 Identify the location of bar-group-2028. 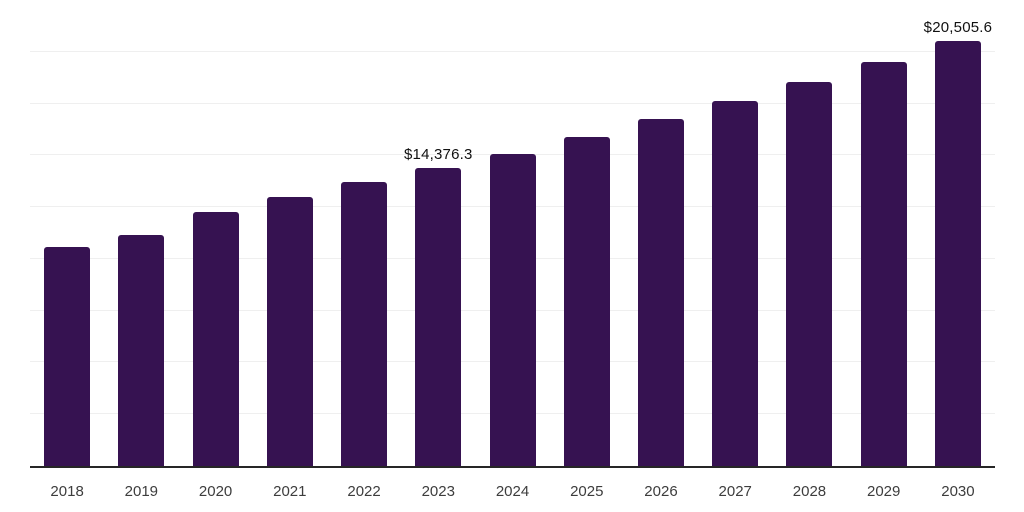
(809, 233).